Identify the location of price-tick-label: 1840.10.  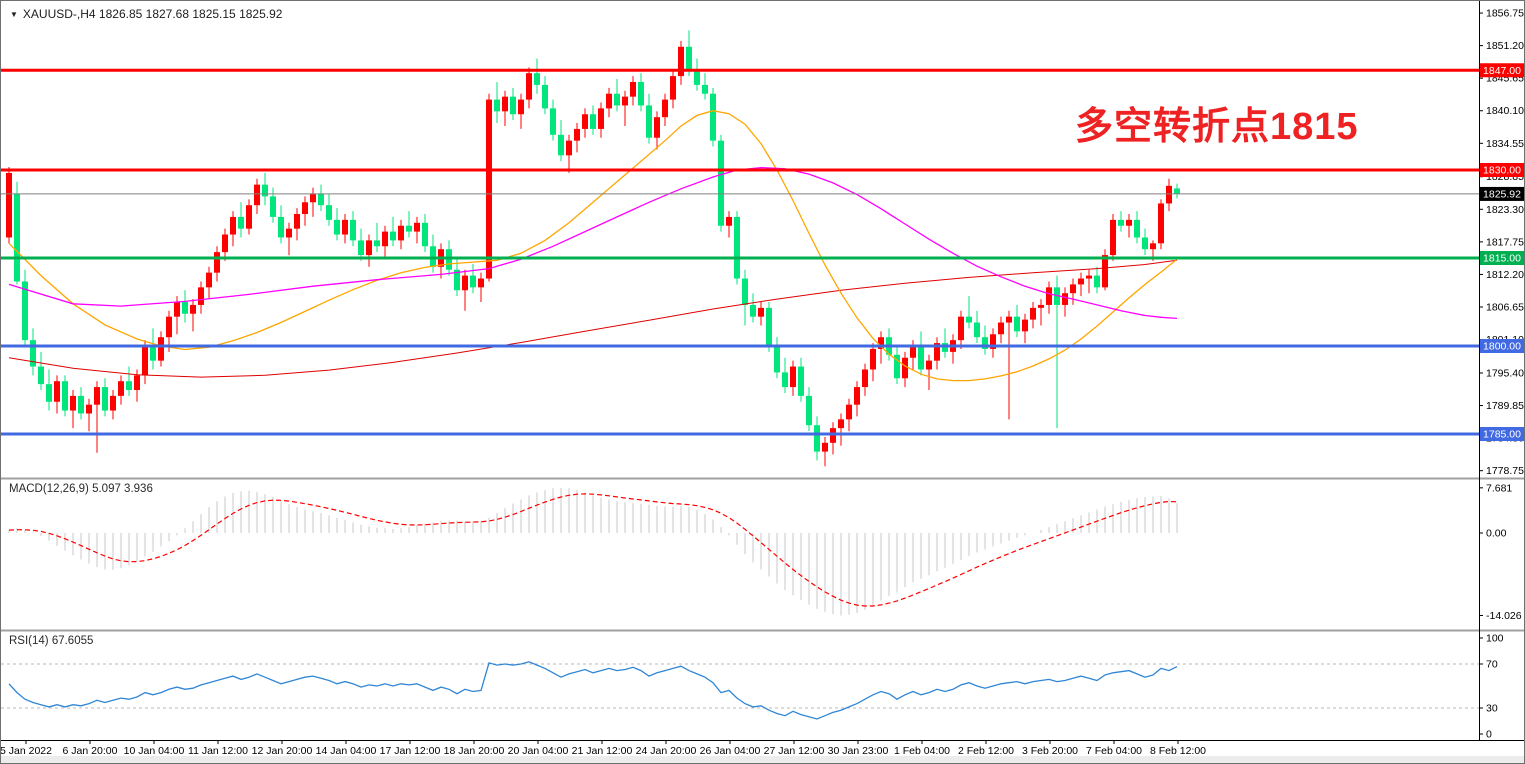
(1505, 111).